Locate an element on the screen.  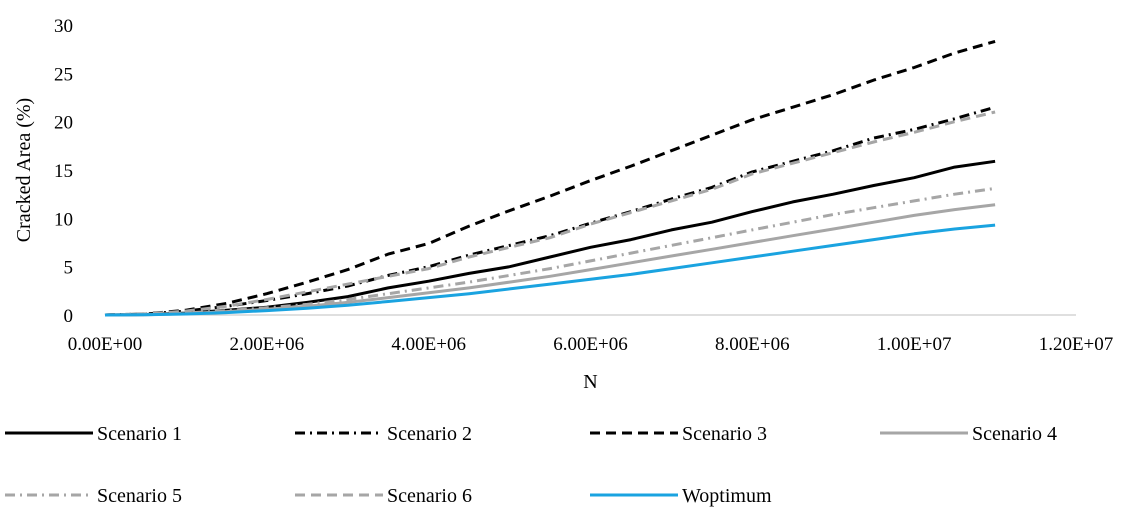
x-tick-label: 2.00E+06 is located at coordinates (267, 344).